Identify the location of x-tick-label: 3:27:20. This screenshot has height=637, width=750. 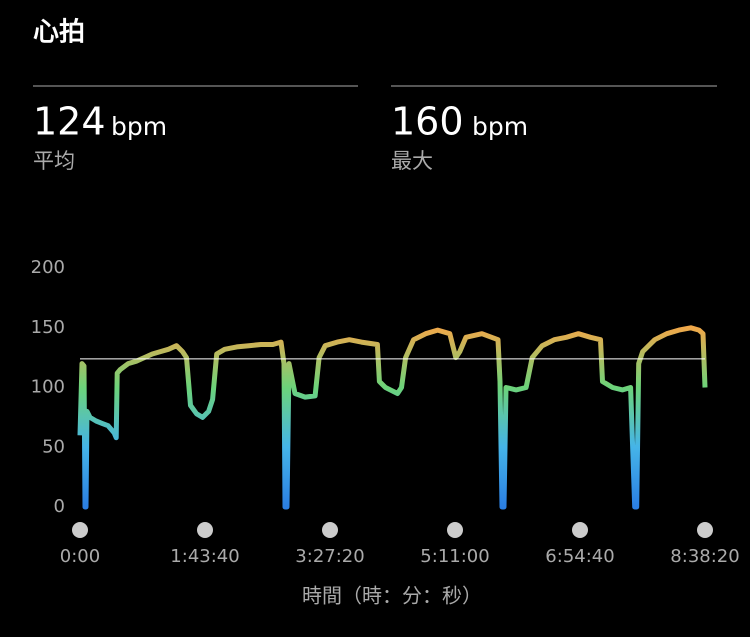
(329, 556).